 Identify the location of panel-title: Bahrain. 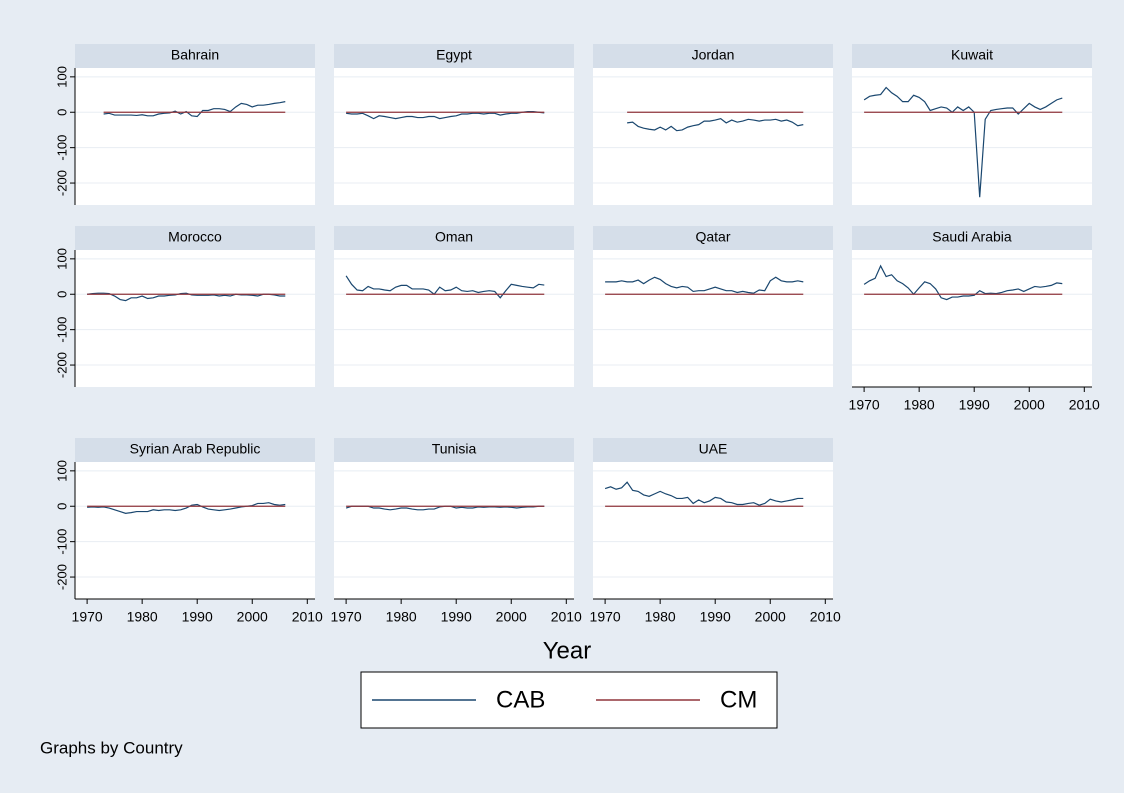
(195, 55).